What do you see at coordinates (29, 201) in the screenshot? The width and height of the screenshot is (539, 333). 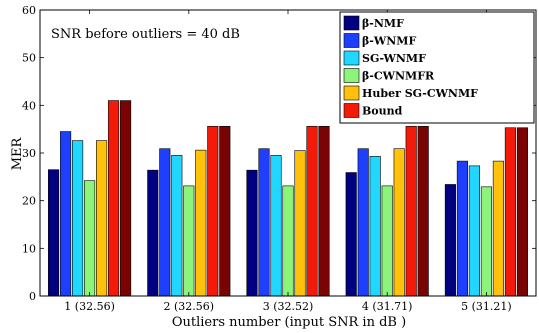 I see `y-tick-label: 20` at bounding box center [29, 201].